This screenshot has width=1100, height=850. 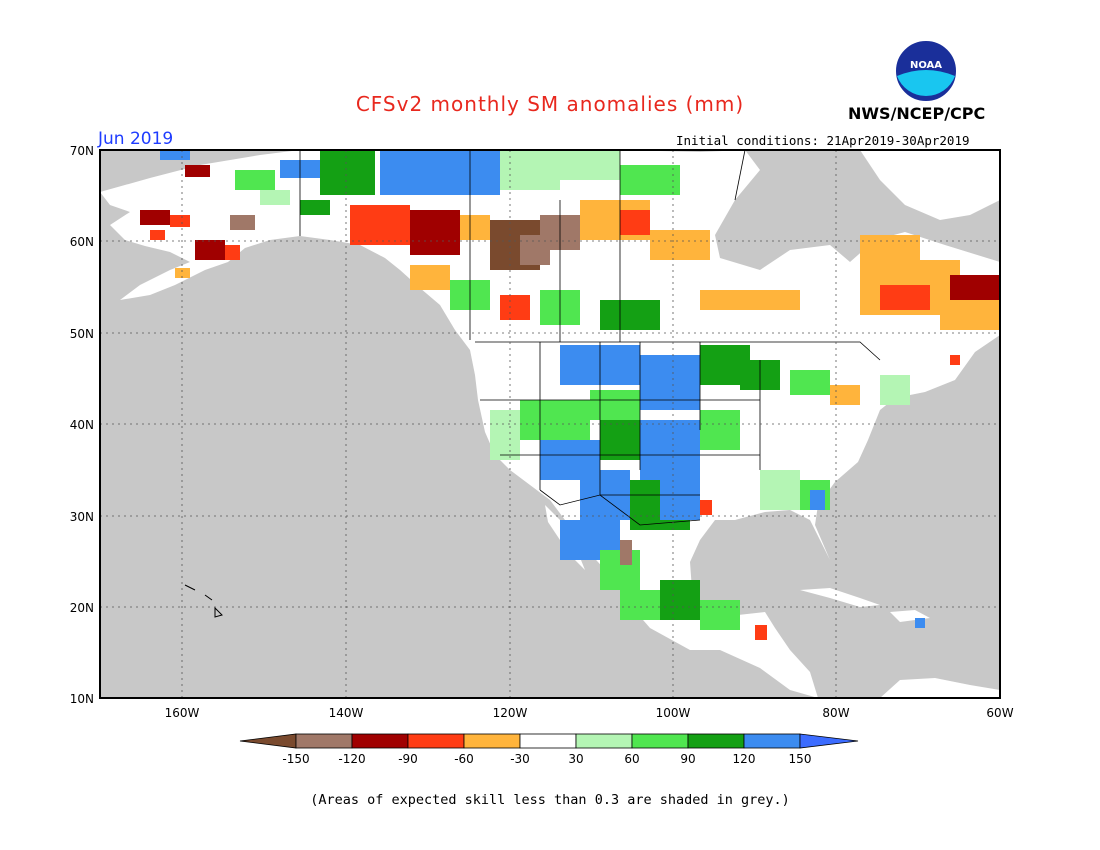 I want to click on noaa-logo: NOAA, so click(x=926, y=71).